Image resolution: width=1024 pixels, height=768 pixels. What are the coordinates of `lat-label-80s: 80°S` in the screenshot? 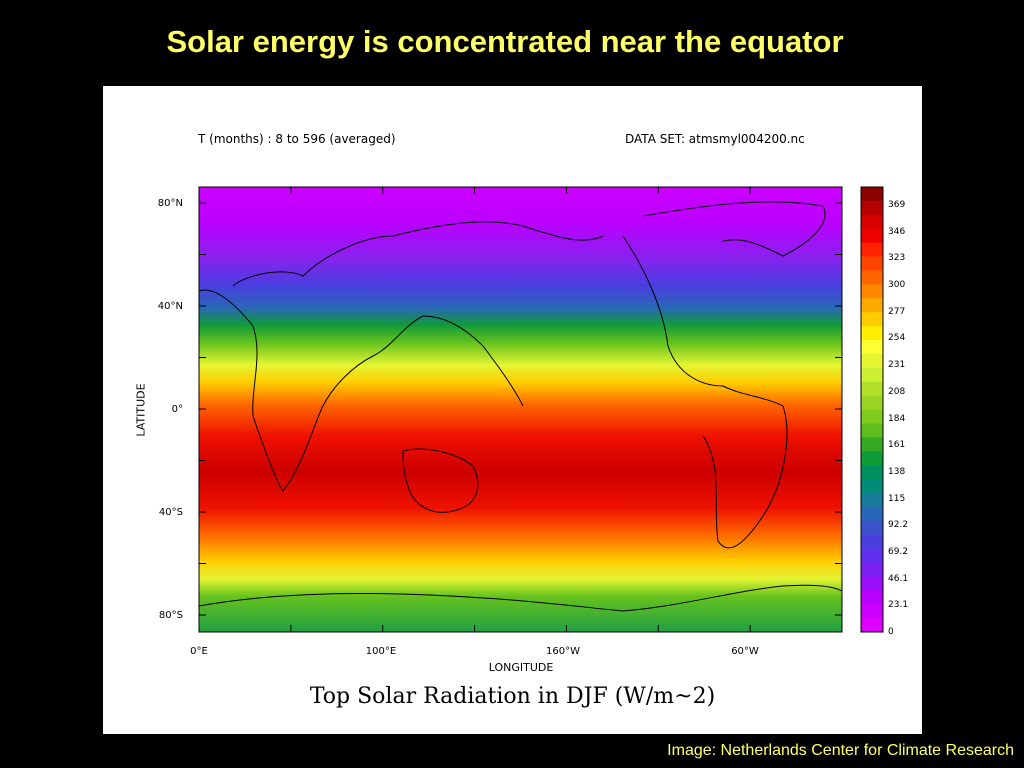 It's located at (170, 615).